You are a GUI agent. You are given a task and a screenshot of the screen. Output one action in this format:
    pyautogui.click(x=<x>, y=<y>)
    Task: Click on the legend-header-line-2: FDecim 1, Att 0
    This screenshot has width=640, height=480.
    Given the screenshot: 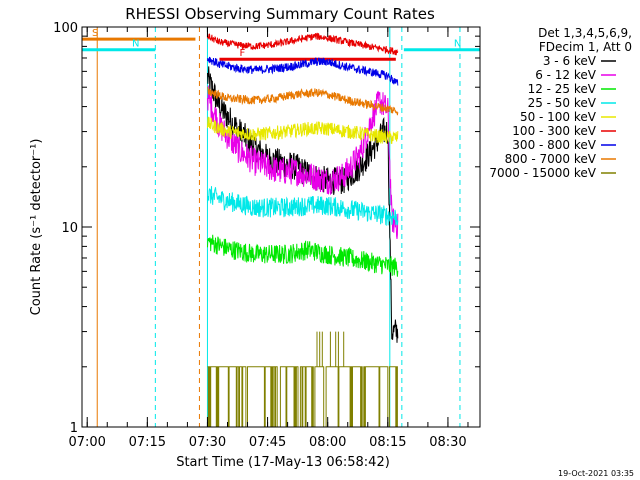 What is the action you would take?
    pyautogui.click(x=585, y=47)
    